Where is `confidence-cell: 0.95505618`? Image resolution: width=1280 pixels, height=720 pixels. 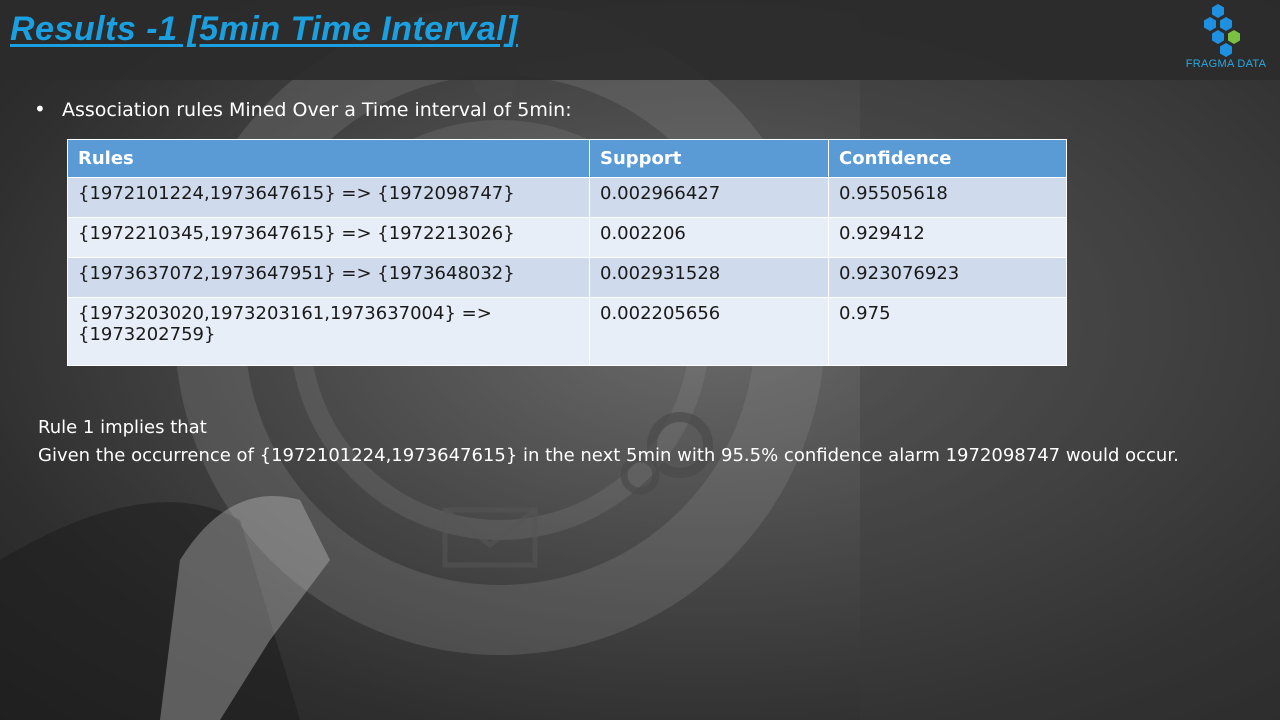
confidence-cell: 0.95505618 is located at coordinates (947, 197).